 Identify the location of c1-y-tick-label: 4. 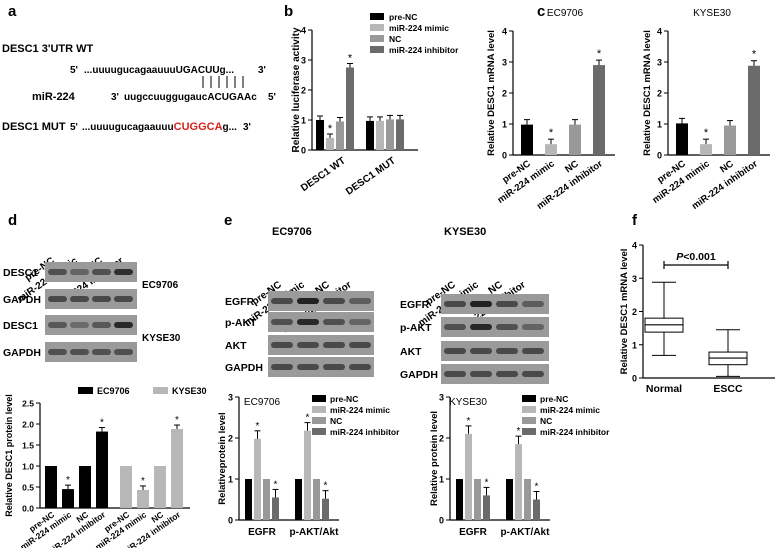
(504, 32).